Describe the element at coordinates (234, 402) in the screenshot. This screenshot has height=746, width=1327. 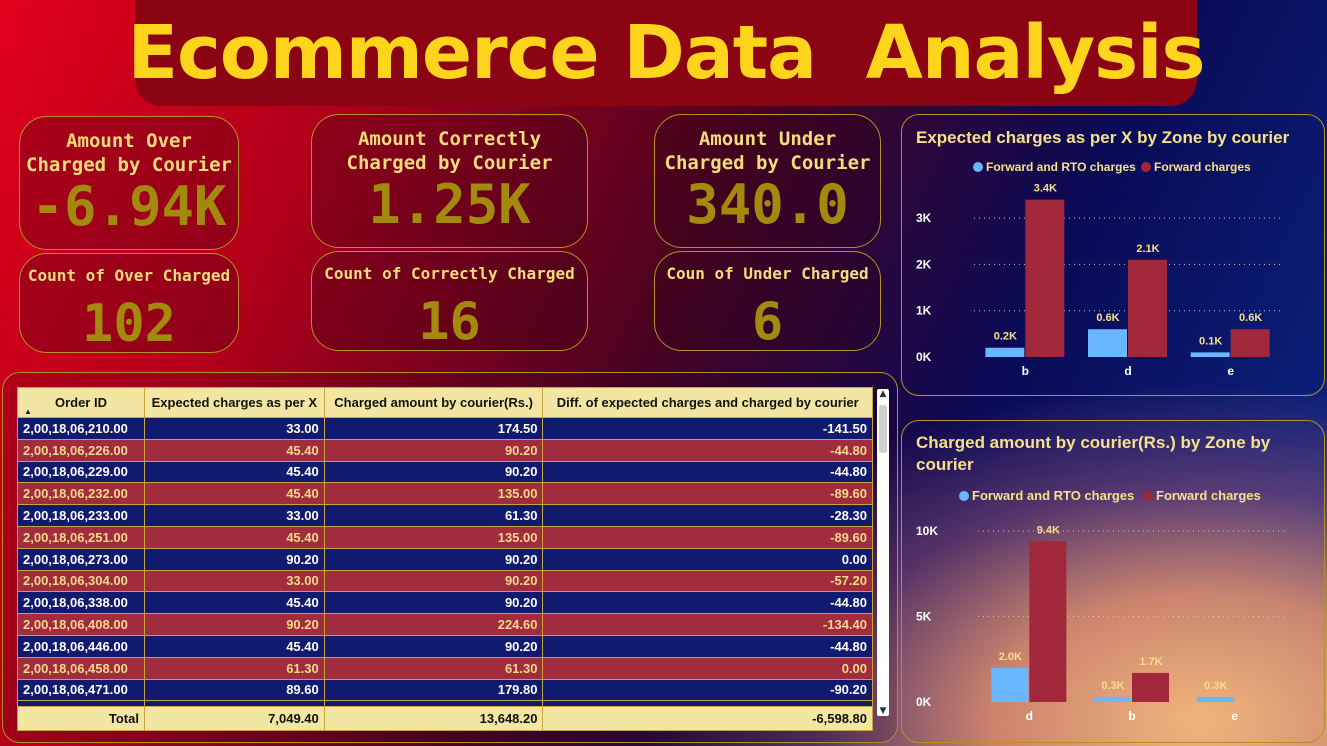
I see `column-header-expected: Expected charges as per X` at that location.